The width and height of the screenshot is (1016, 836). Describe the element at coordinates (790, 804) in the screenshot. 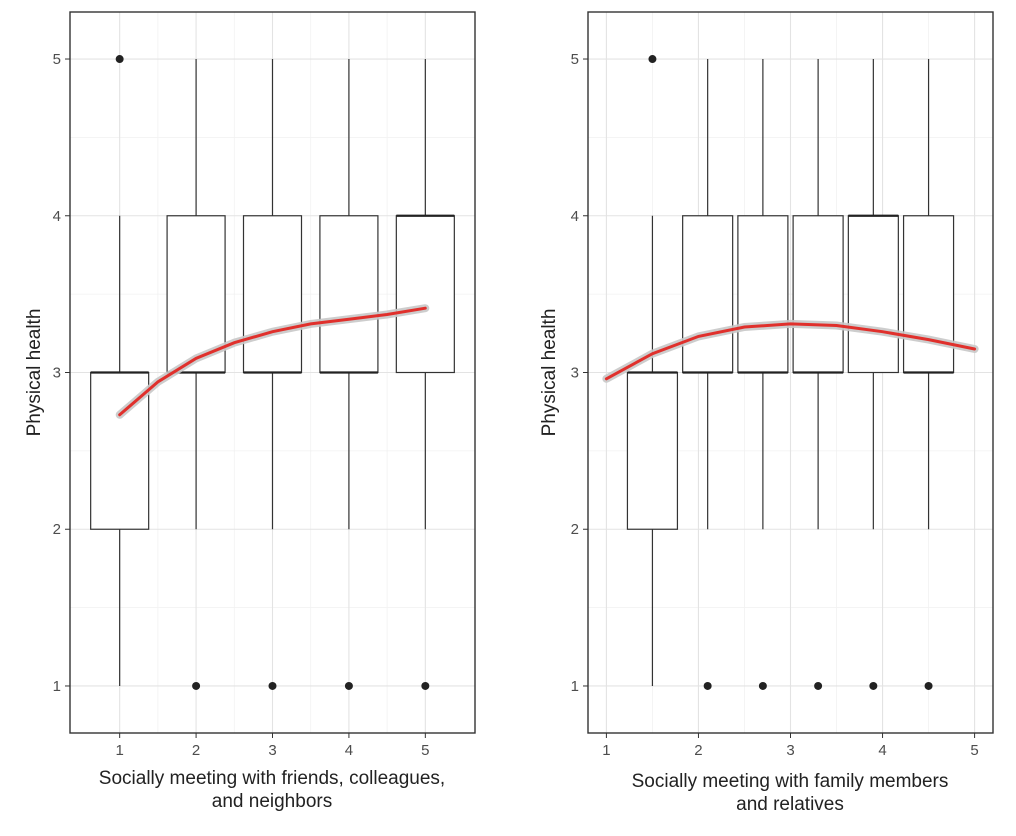

I see `x-axis-title-line-2: and relatives` at that location.